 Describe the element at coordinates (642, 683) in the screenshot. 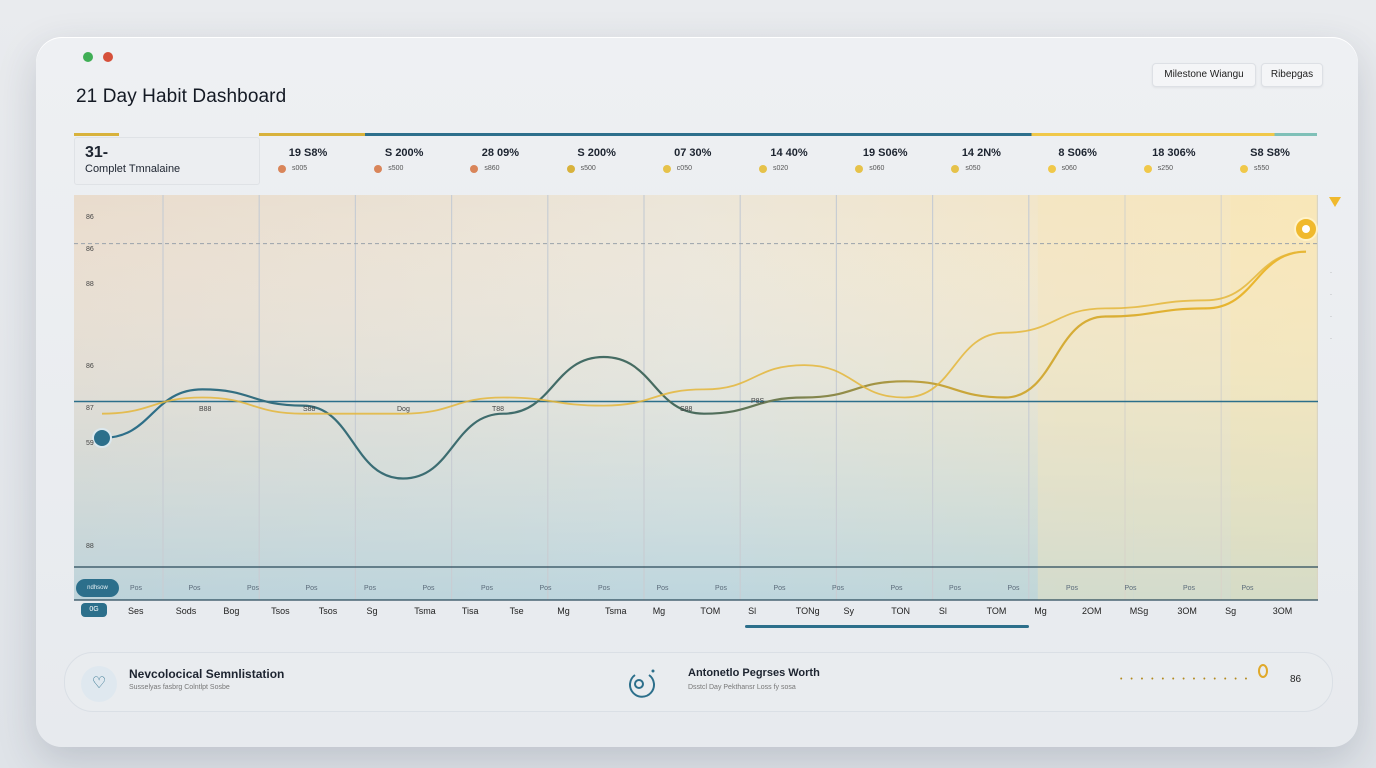

I see `progress-ring-icon` at that location.